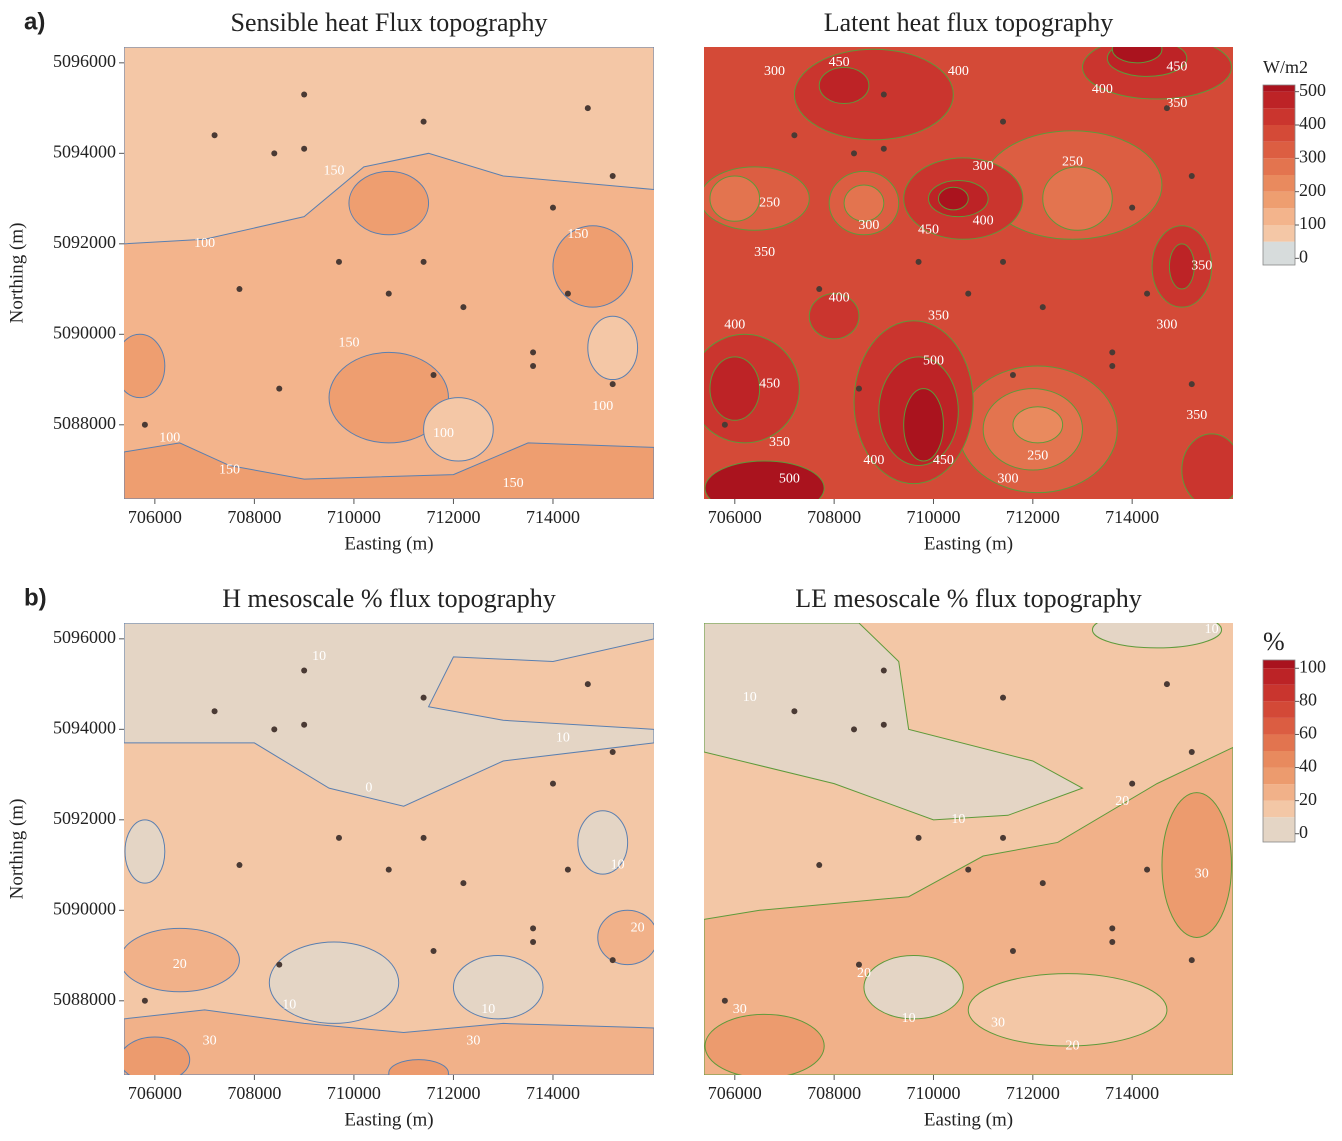  Describe the element at coordinates (84, 637) in the screenshot. I see `y-tick-label: 5096000` at that location.